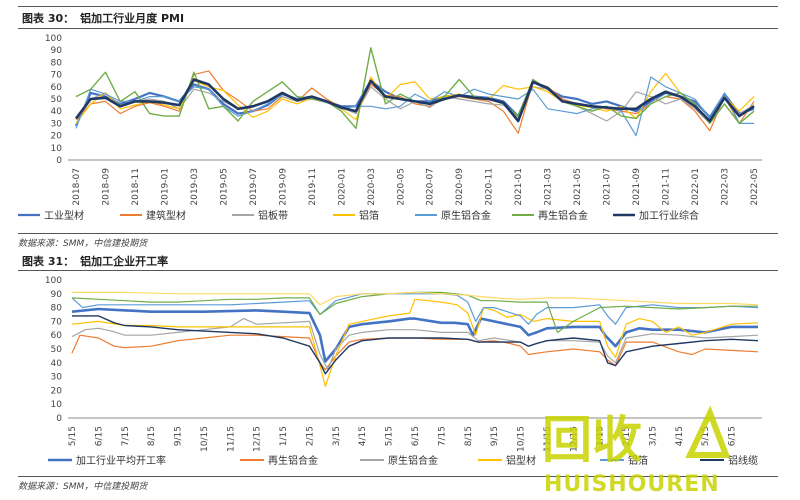  Describe the element at coordinates (224, 187) in the screenshot. I see `pmi-xtick-label: 2019-05` at that location.